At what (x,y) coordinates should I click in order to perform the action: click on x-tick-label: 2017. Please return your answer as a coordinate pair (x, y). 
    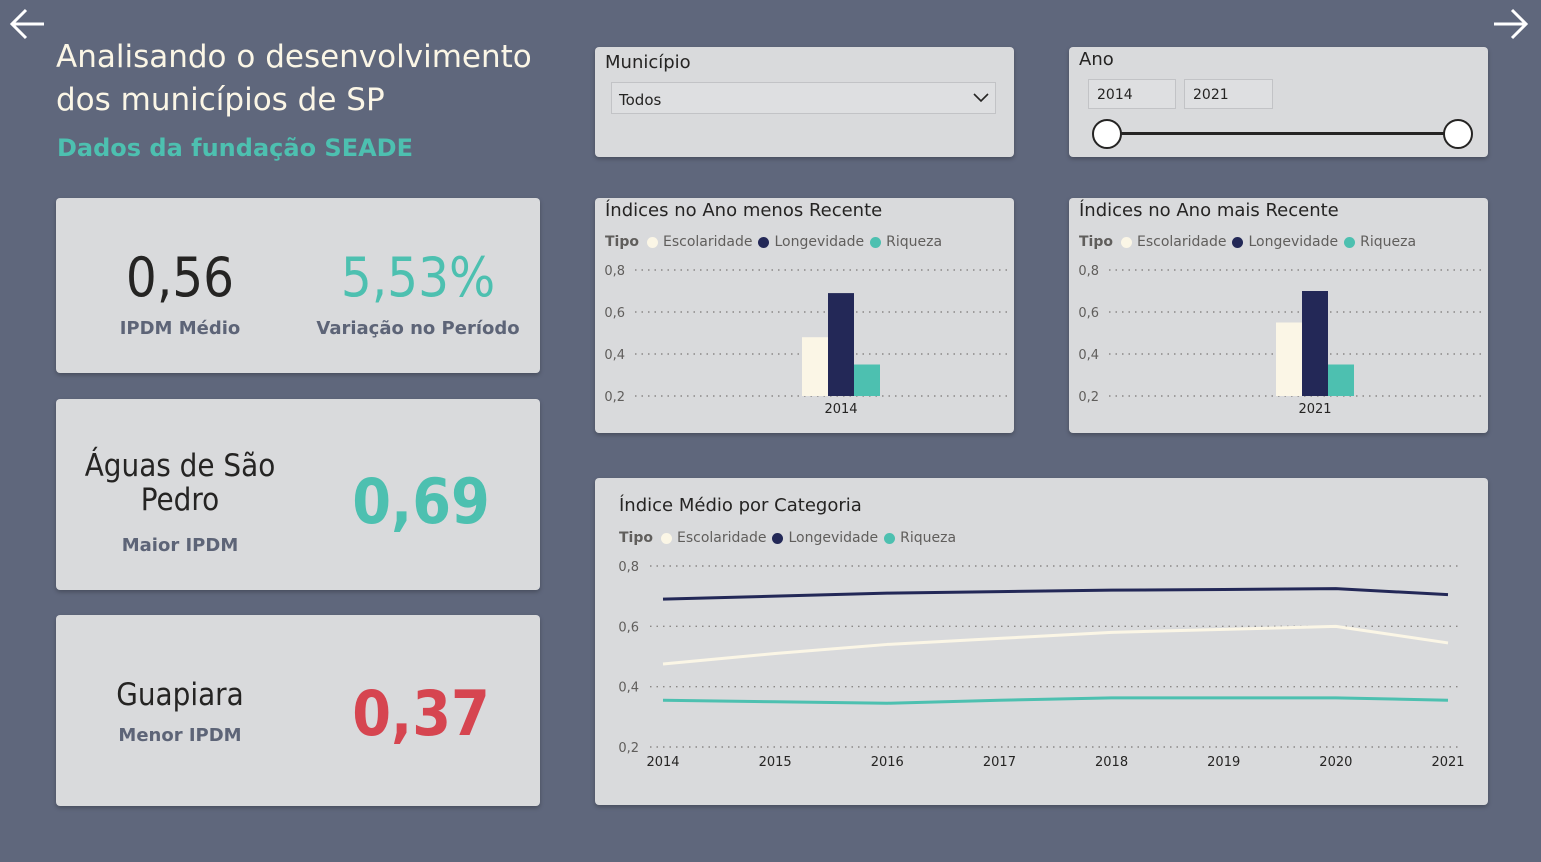
    Looking at the image, I should click on (999, 762).